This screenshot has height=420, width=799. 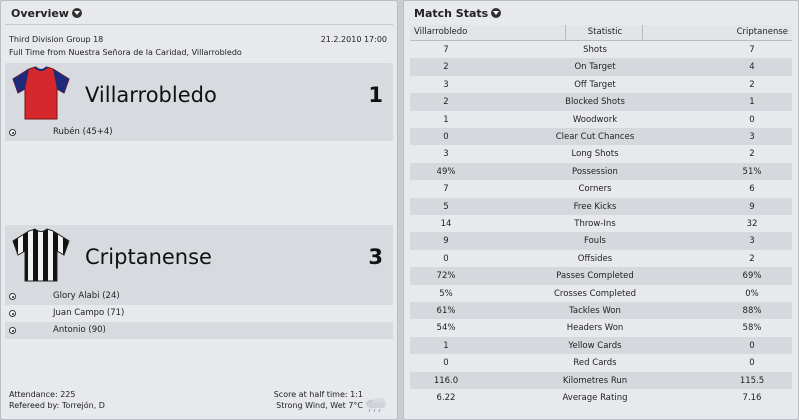 What do you see at coordinates (446, 380) in the screenshot?
I see `stat-home-value: 116.0` at bounding box center [446, 380].